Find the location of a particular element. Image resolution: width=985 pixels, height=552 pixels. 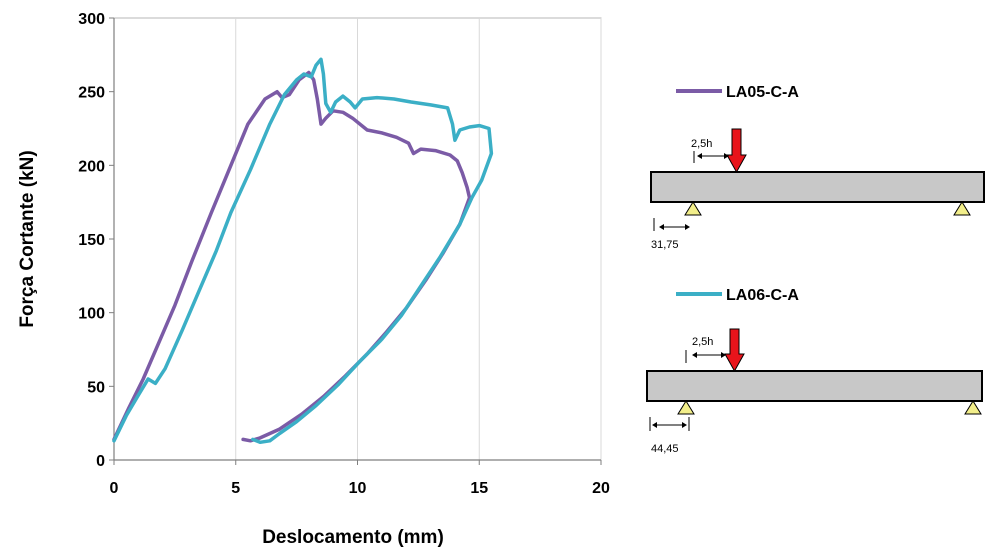

x-tick-label: 15 is located at coordinates (479, 488).